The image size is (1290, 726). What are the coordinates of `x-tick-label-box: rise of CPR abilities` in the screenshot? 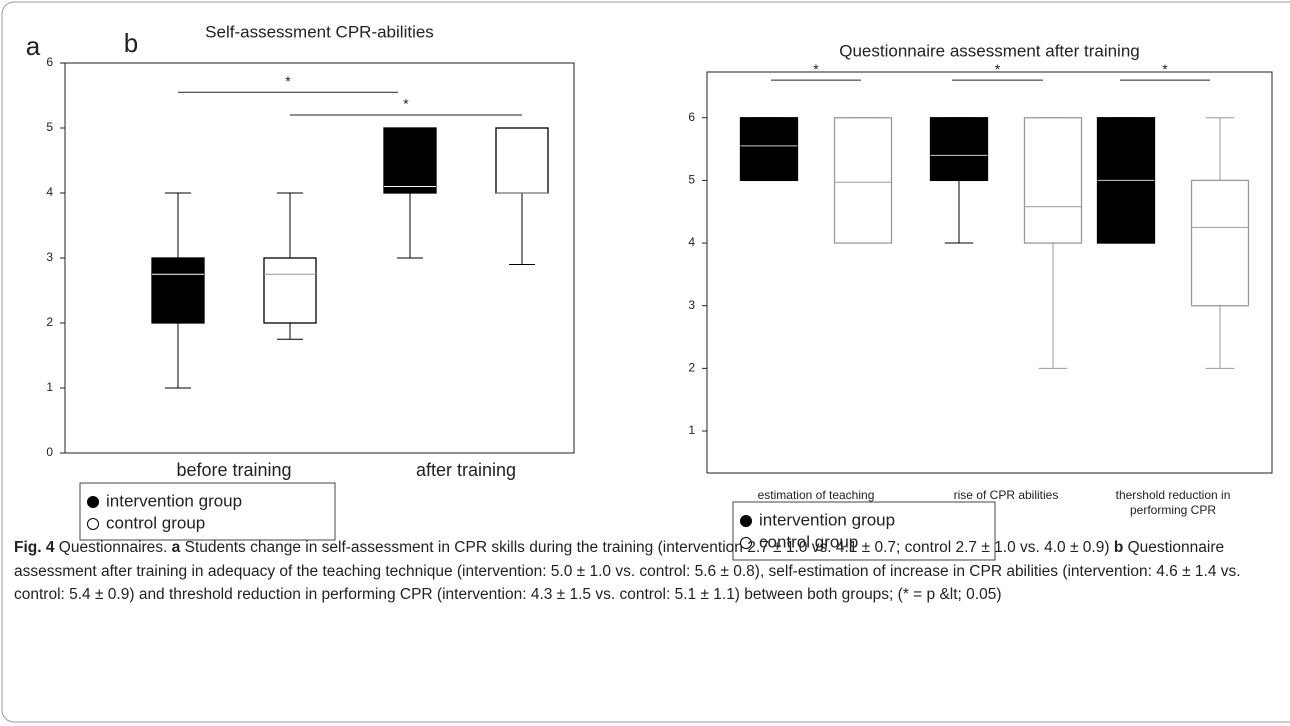 It's located at (1006, 495).